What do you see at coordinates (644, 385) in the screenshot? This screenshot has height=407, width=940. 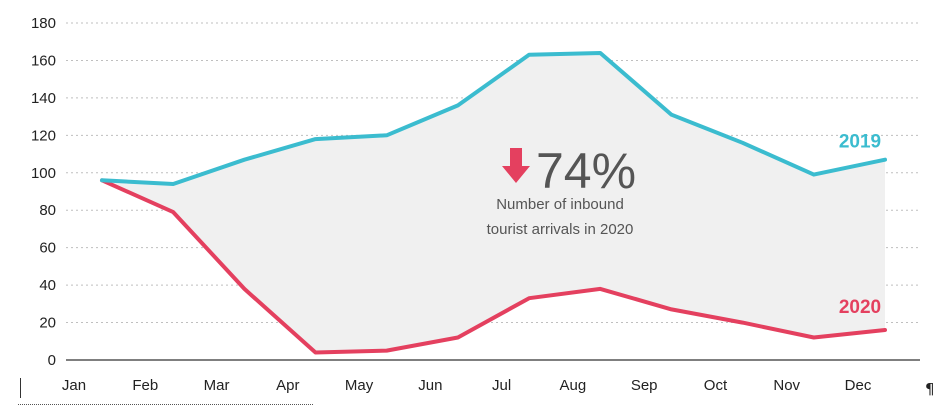 I see `x-tick-label: Sep` at bounding box center [644, 385].